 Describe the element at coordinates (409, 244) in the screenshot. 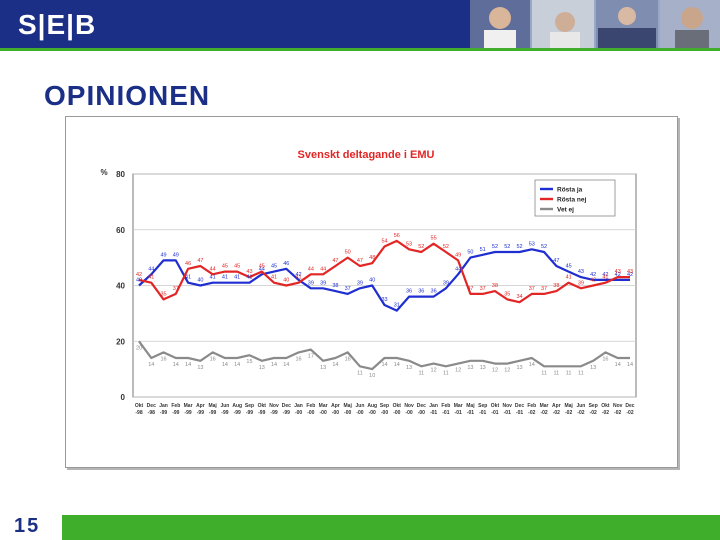

I see `data-label: 53` at that location.